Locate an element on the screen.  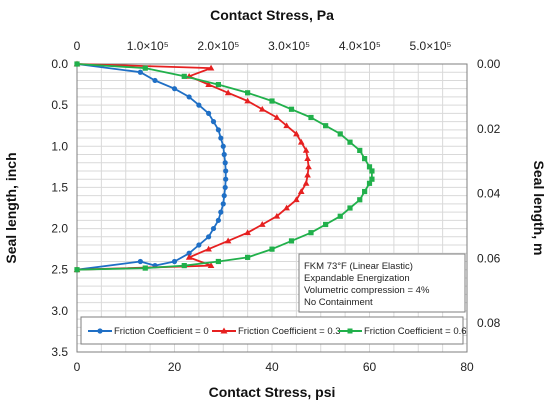
x-axis-top-tick-label: 4.0×10⁵ is located at coordinates (360, 46).